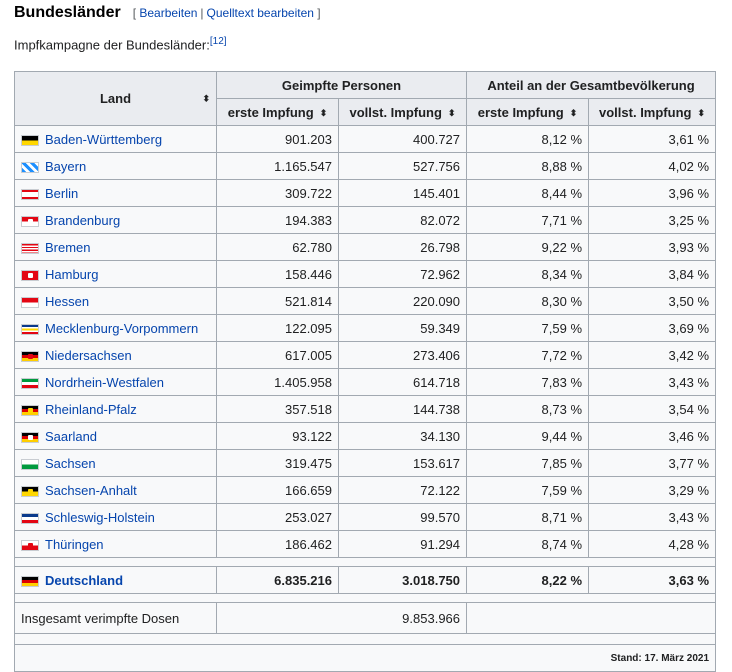 Image resolution: width=732 pixels, height=672 pixels. I want to click on vollst-impfung-cell: 59.349, so click(402, 328).